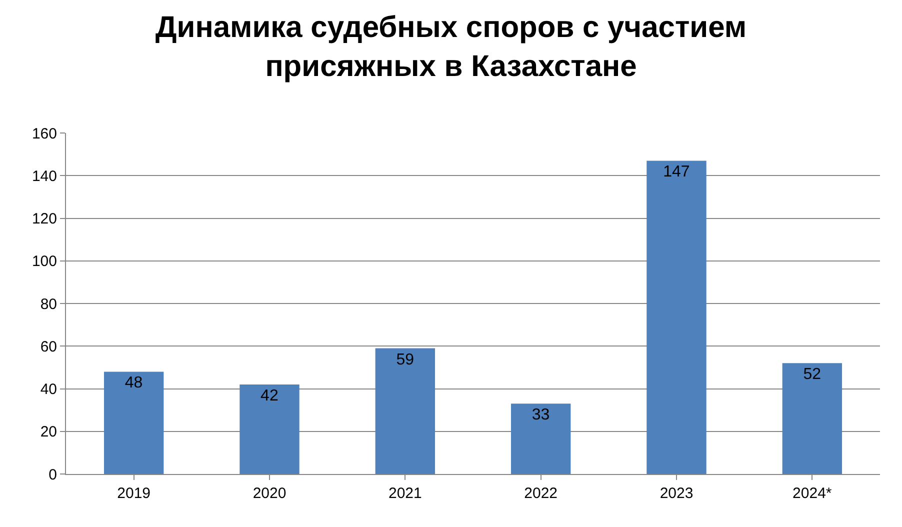  I want to click on x-tick-label: 2023, so click(677, 493).